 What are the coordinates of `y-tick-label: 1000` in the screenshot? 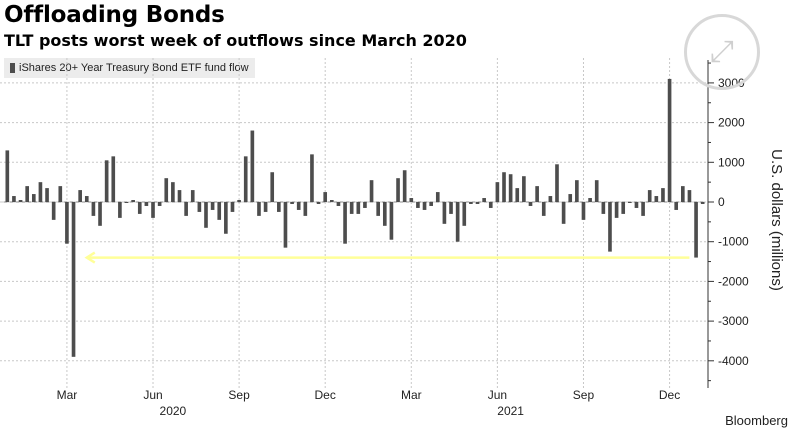 It's located at (731, 162).